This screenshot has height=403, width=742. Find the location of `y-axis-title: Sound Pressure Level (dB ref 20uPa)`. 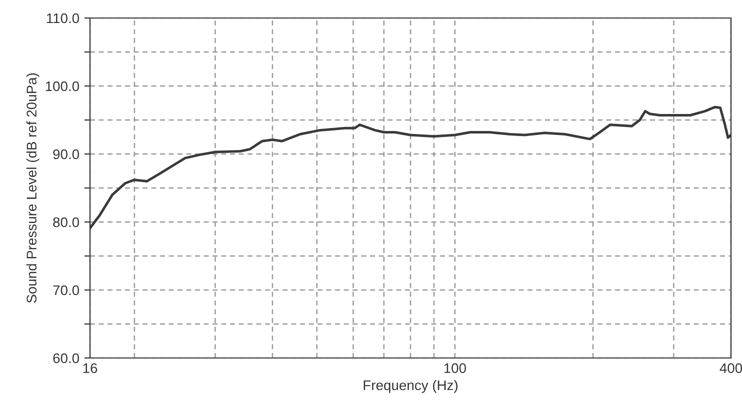

y-axis-title: Sound Pressure Level (dB ref 20uPa) is located at coordinates (33, 188).